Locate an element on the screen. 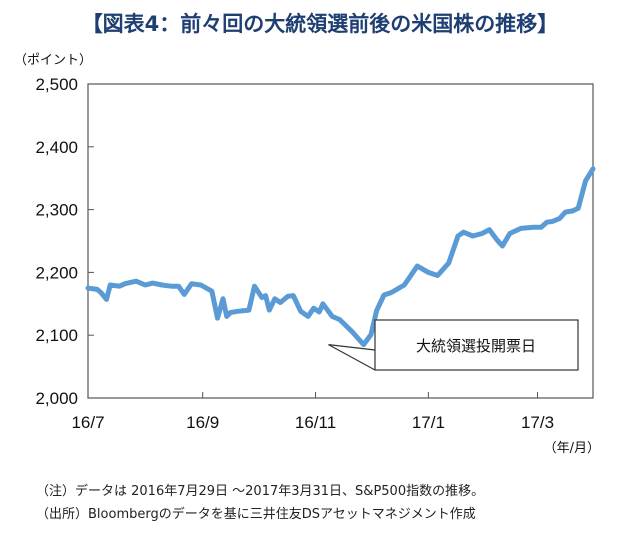  y-tick-label: 2,500 is located at coordinates (56, 84).